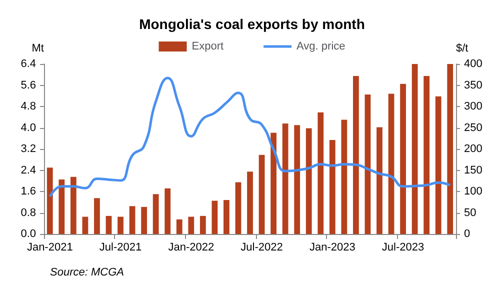 Image resolution: width=504 pixels, height=290 pixels. Describe the element at coordinates (28, 170) in the screenshot. I see `y-tick-label: 2.4` at that location.